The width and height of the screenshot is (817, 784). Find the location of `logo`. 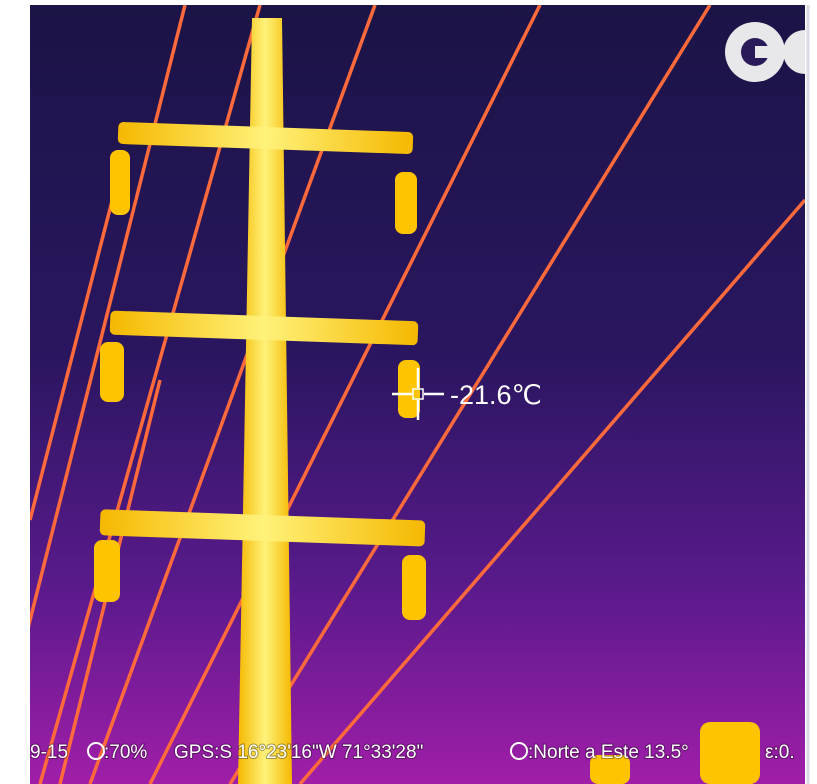

logo is located at coordinates (765, 52).